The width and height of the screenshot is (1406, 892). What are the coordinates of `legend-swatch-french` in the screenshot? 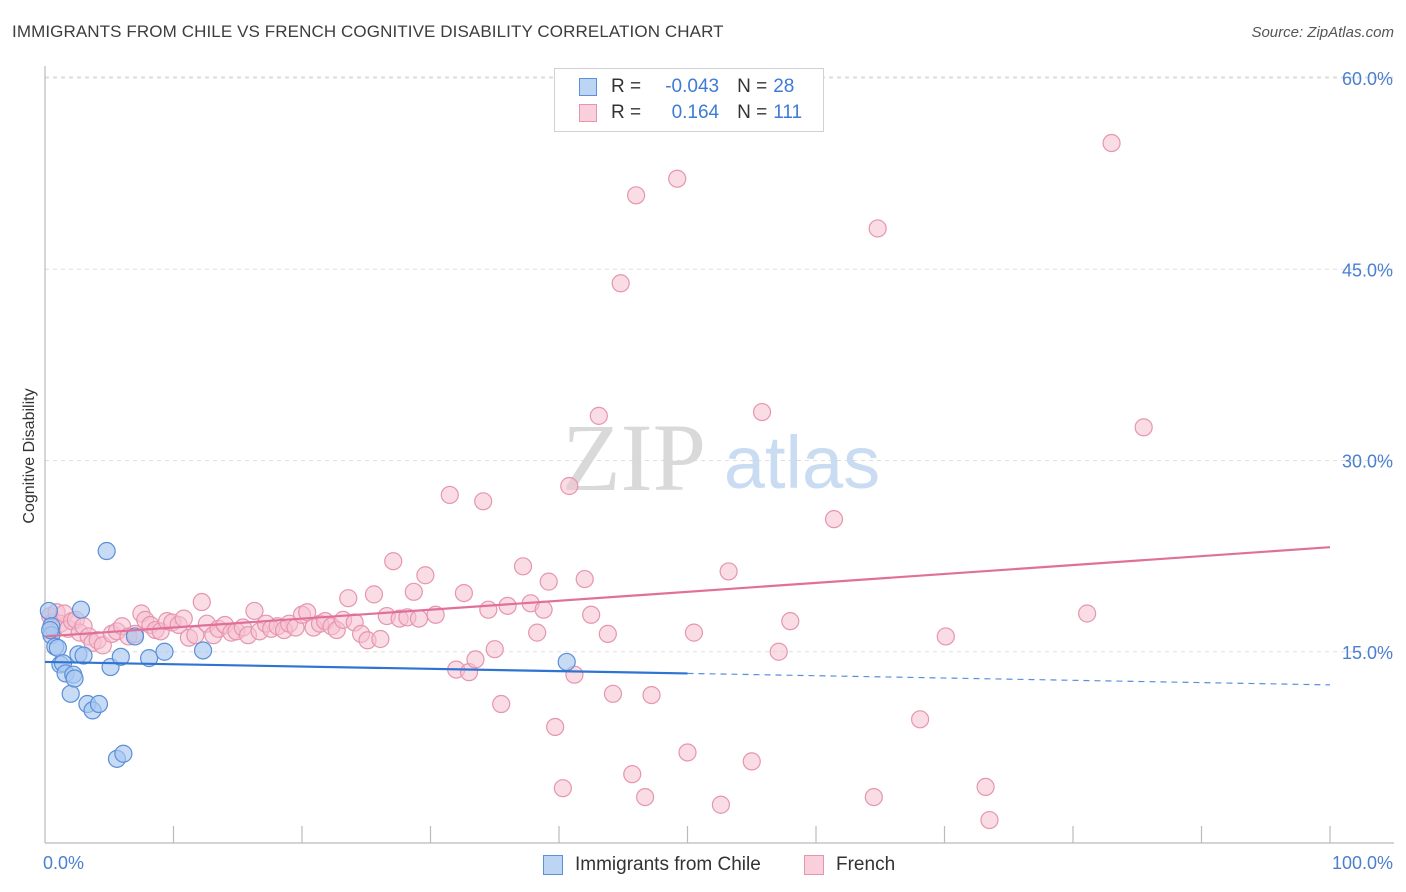 It's located at (588, 113).